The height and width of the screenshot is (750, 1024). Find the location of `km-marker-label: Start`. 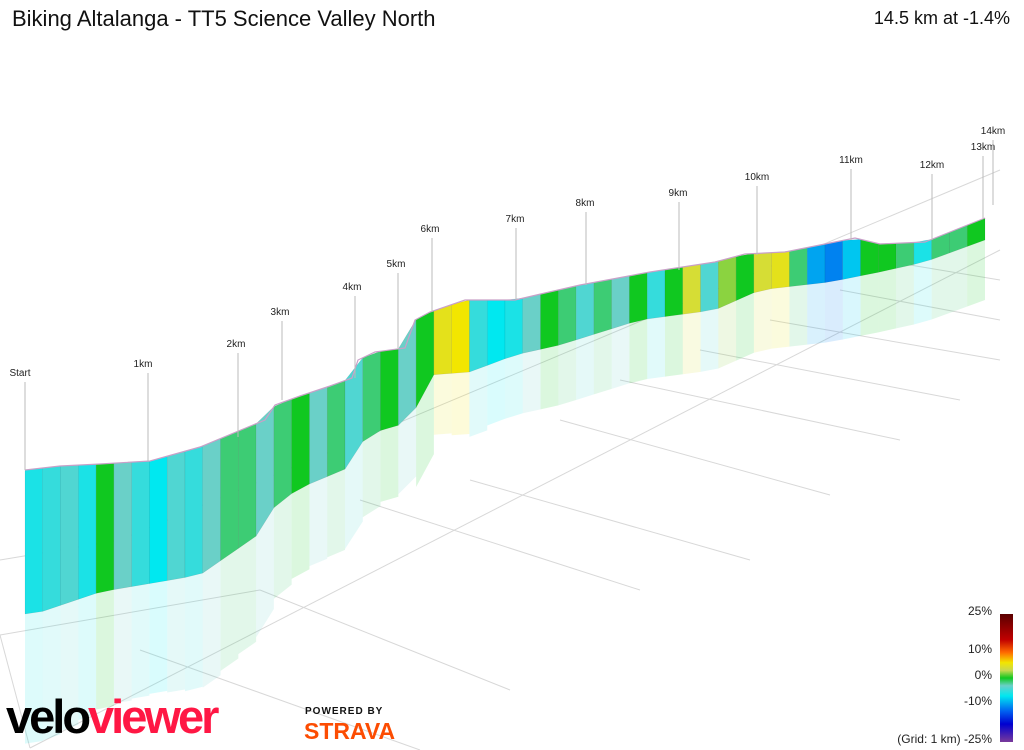

km-marker-label: Start is located at coordinates (19, 373).